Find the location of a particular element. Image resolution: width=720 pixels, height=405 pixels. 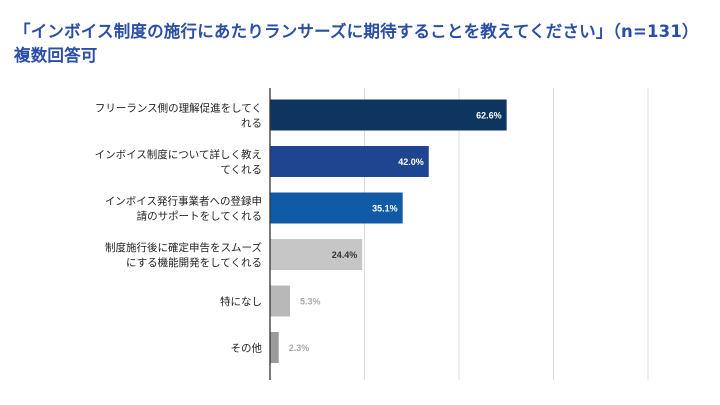

category-label: フリーランス側の理解促進をしてくれる is located at coordinates (178, 116).